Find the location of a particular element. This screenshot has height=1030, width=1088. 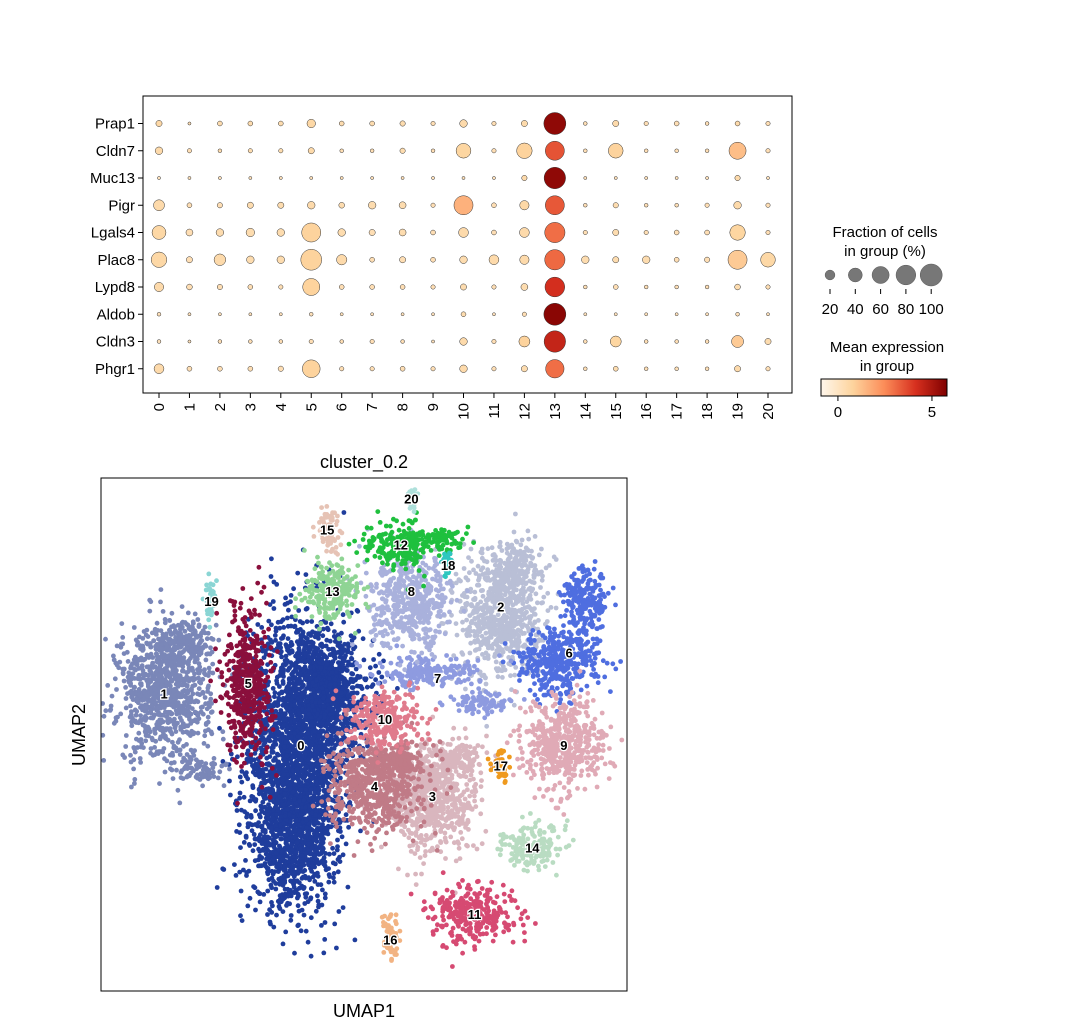

cluster-label-10: 10 is located at coordinates (464, 411).